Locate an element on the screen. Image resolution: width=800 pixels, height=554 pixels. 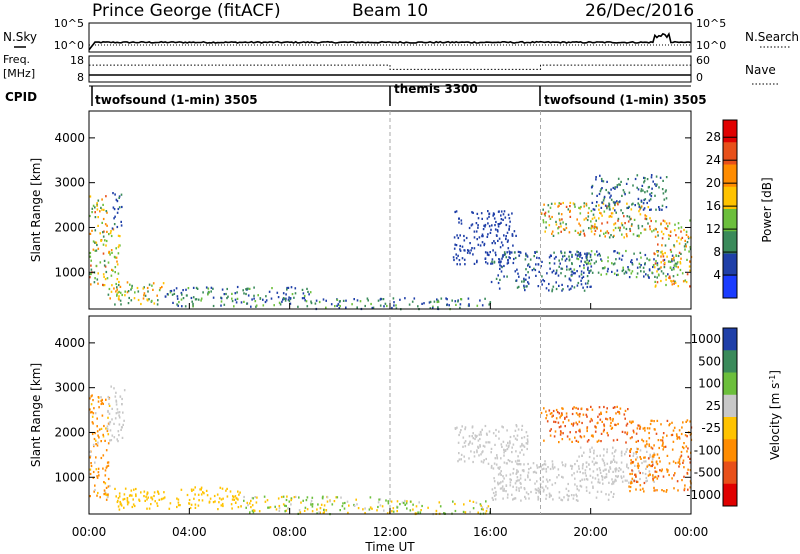
ytick-label: 3000 is located at coordinates (69, 388).